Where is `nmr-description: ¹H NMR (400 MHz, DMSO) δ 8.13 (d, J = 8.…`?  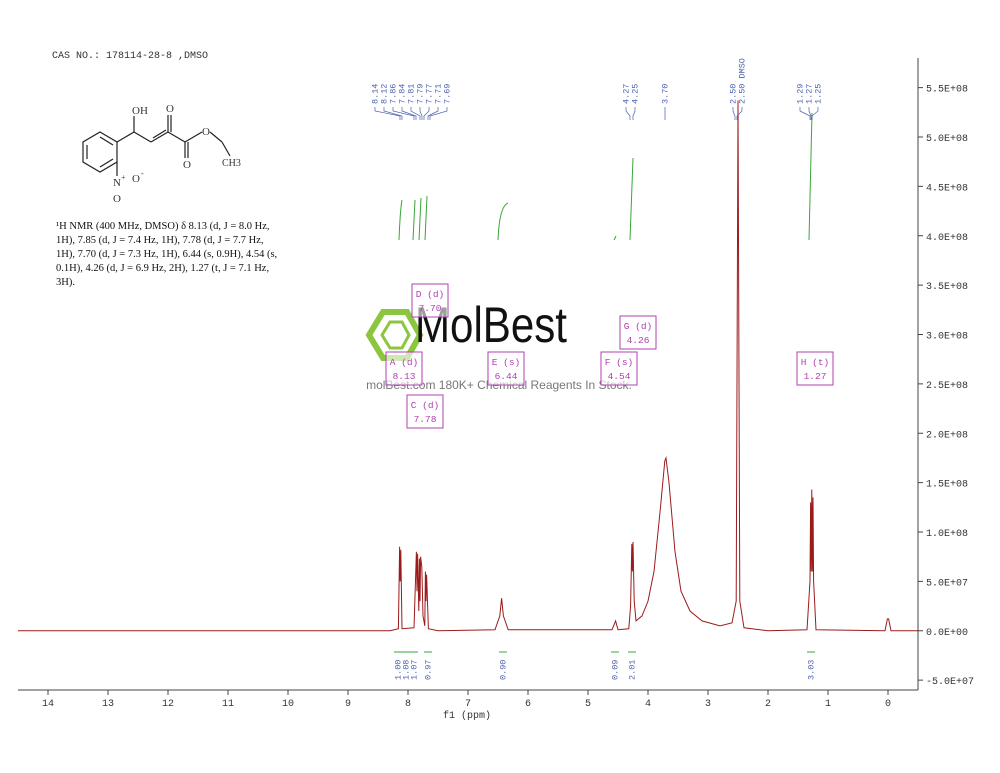 nmr-description: ¹H NMR (400 MHz, DMSO) δ 8.13 (d, J = 8.… is located at coordinates (163, 226).